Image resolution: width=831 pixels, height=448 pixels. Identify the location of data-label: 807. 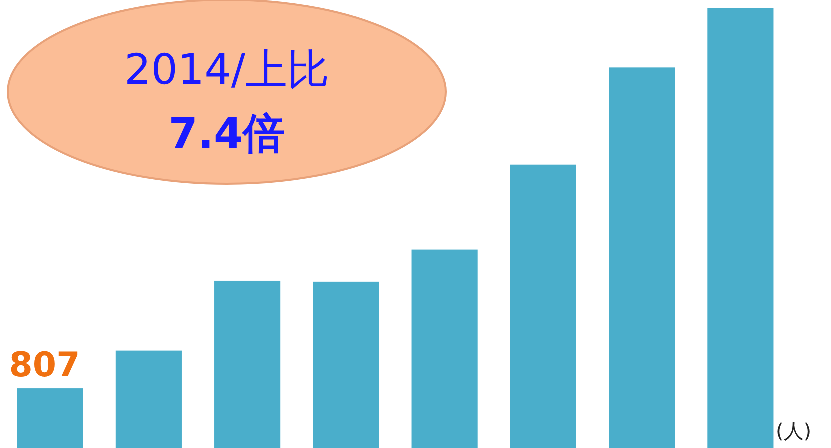
(44, 366).